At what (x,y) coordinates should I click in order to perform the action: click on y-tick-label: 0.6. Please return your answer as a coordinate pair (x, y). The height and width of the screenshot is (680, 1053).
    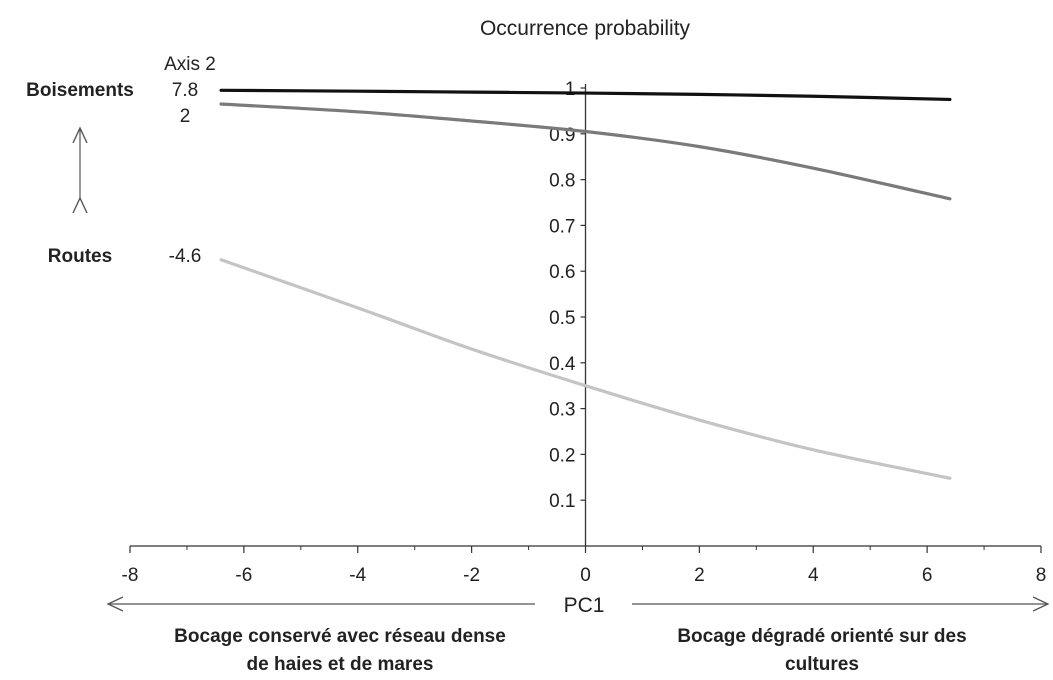
    Looking at the image, I should click on (562, 272).